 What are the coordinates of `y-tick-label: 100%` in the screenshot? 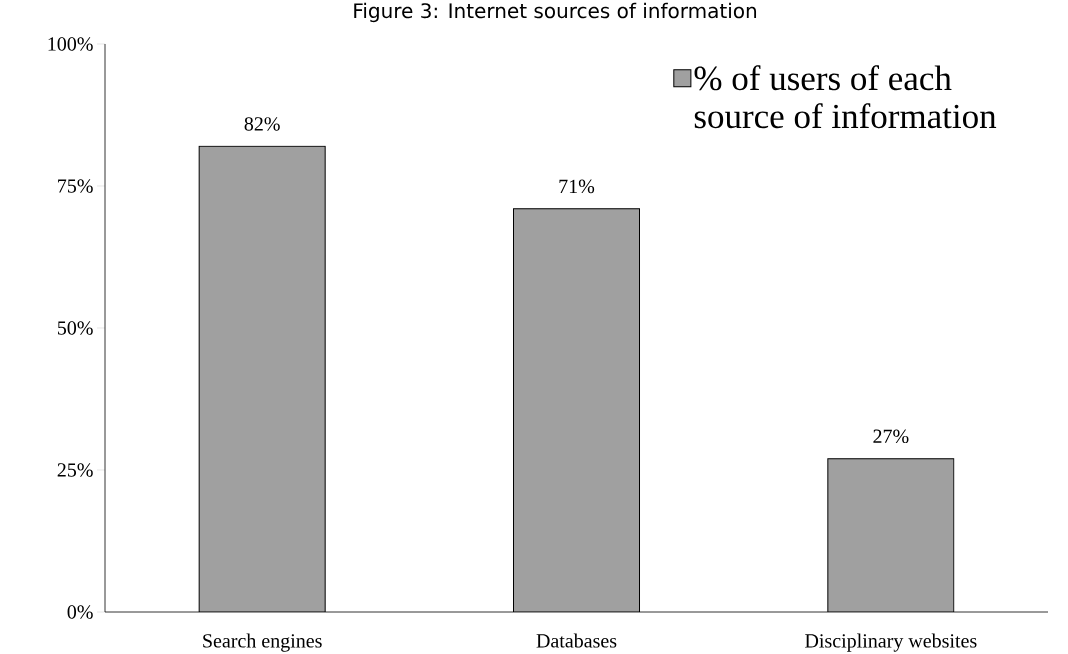 It's located at (70, 44).